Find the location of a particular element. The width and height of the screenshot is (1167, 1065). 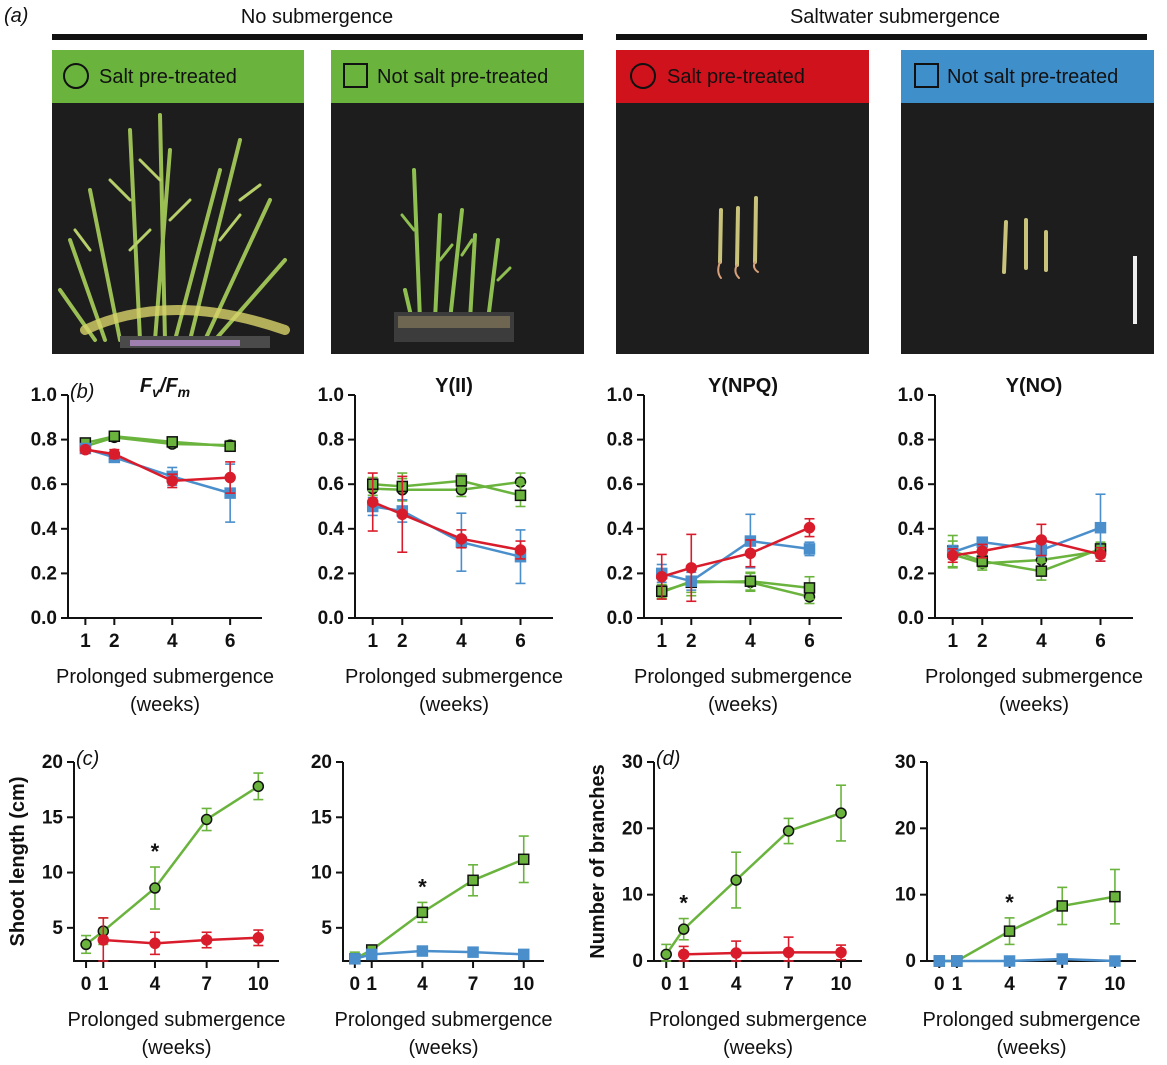

significance-star: * is located at coordinates (1009, 902).